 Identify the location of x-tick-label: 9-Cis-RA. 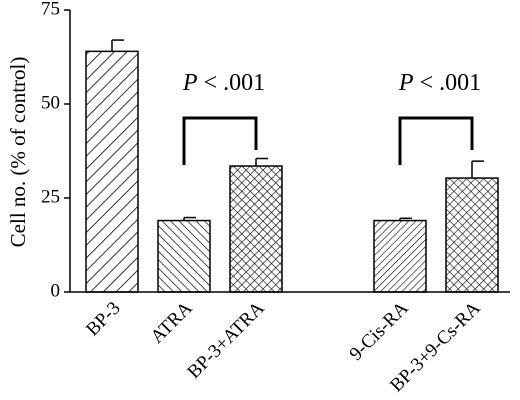
(379, 331).